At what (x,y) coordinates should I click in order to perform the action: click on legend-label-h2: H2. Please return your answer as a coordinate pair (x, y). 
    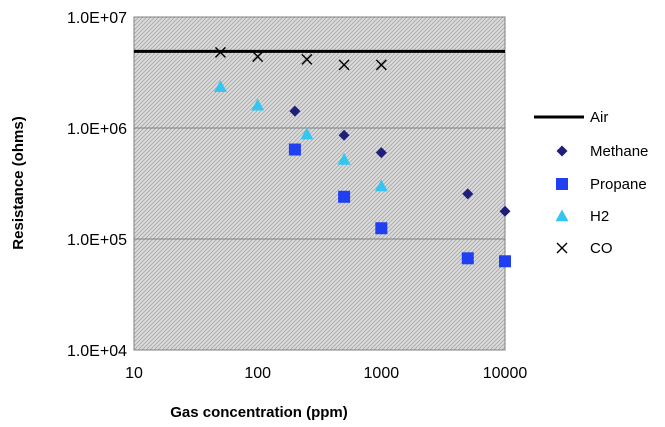
    Looking at the image, I should click on (599, 216).